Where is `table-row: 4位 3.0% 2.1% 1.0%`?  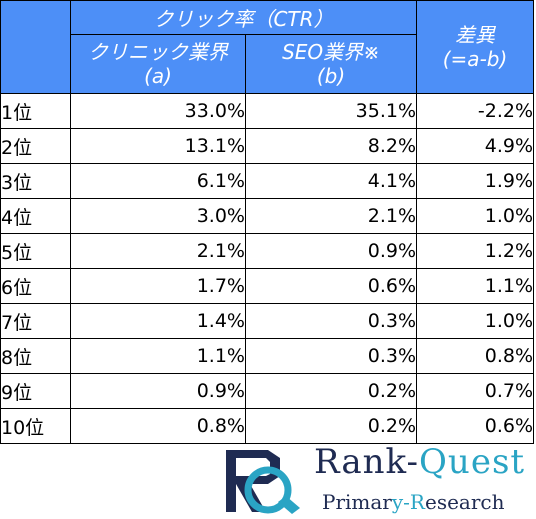
table-row: 4位 3.0% 2.1% 1.0% is located at coordinates (267, 216).